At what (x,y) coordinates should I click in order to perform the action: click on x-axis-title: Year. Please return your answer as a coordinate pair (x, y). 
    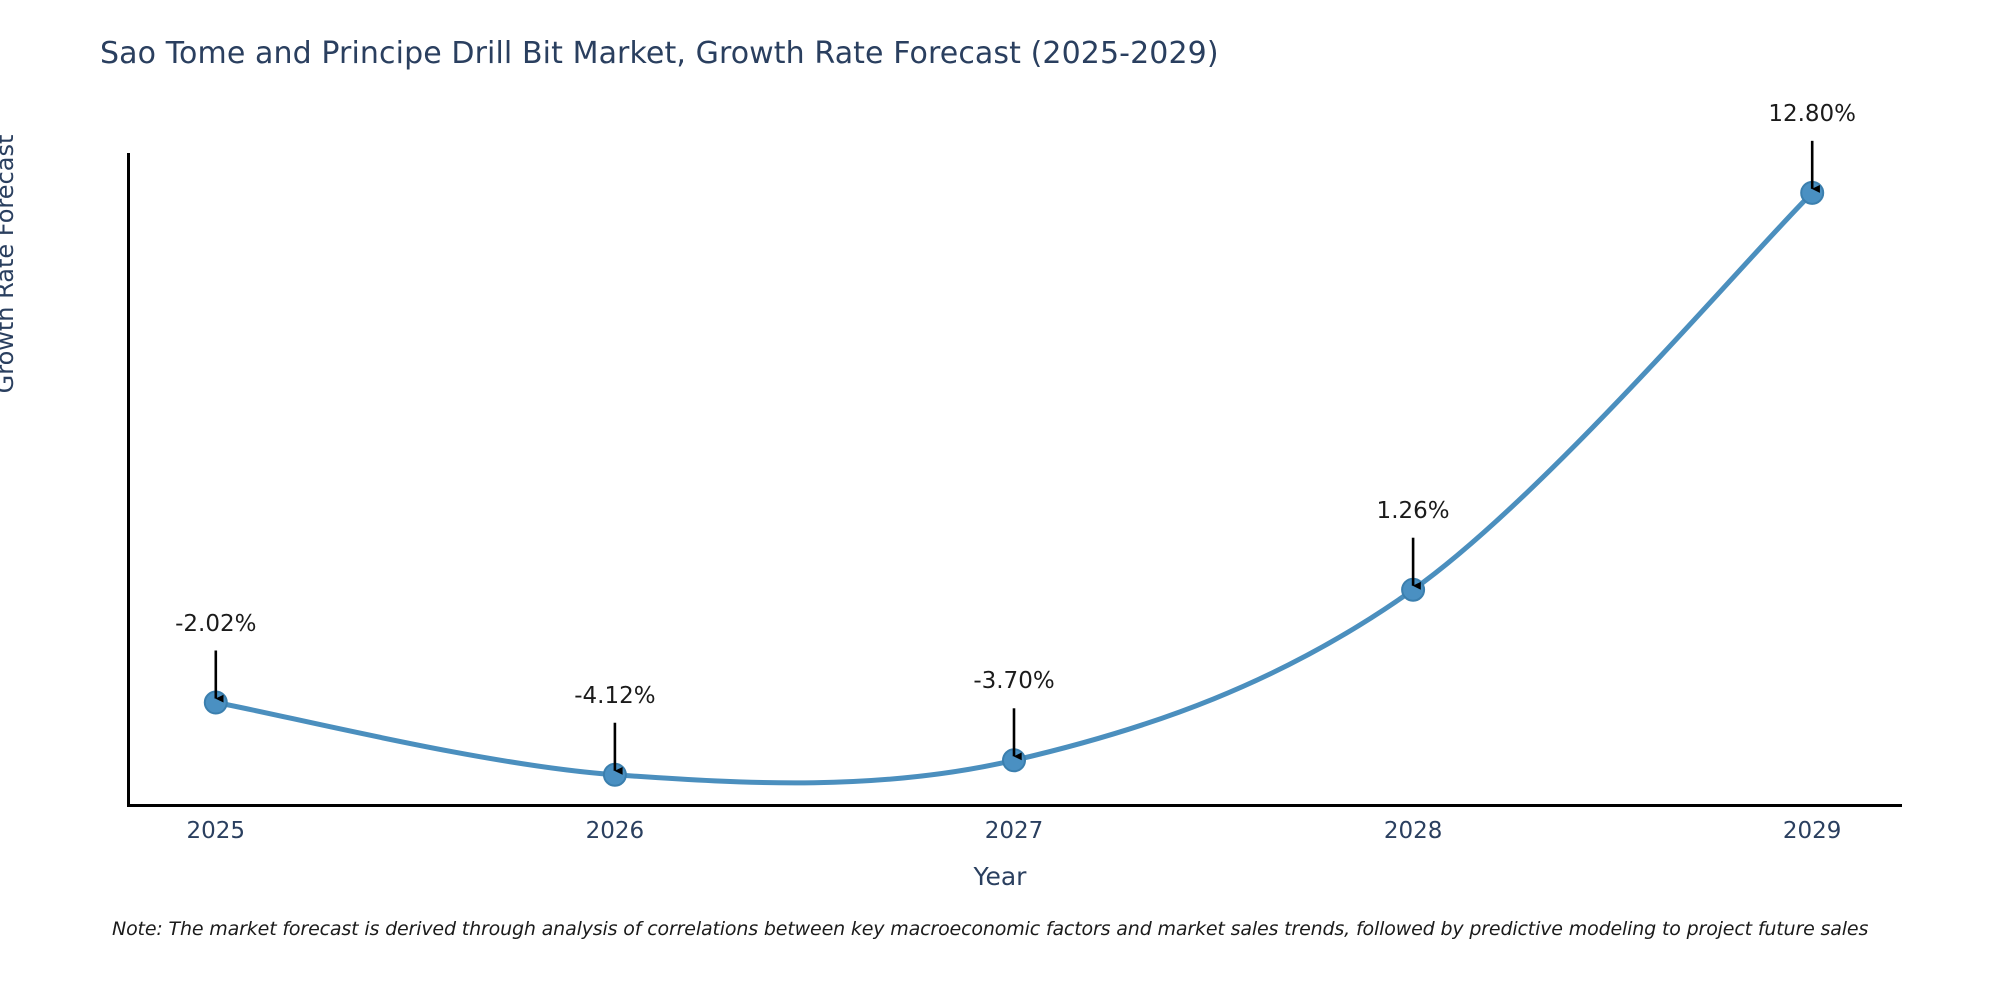
    Looking at the image, I should click on (1000, 876).